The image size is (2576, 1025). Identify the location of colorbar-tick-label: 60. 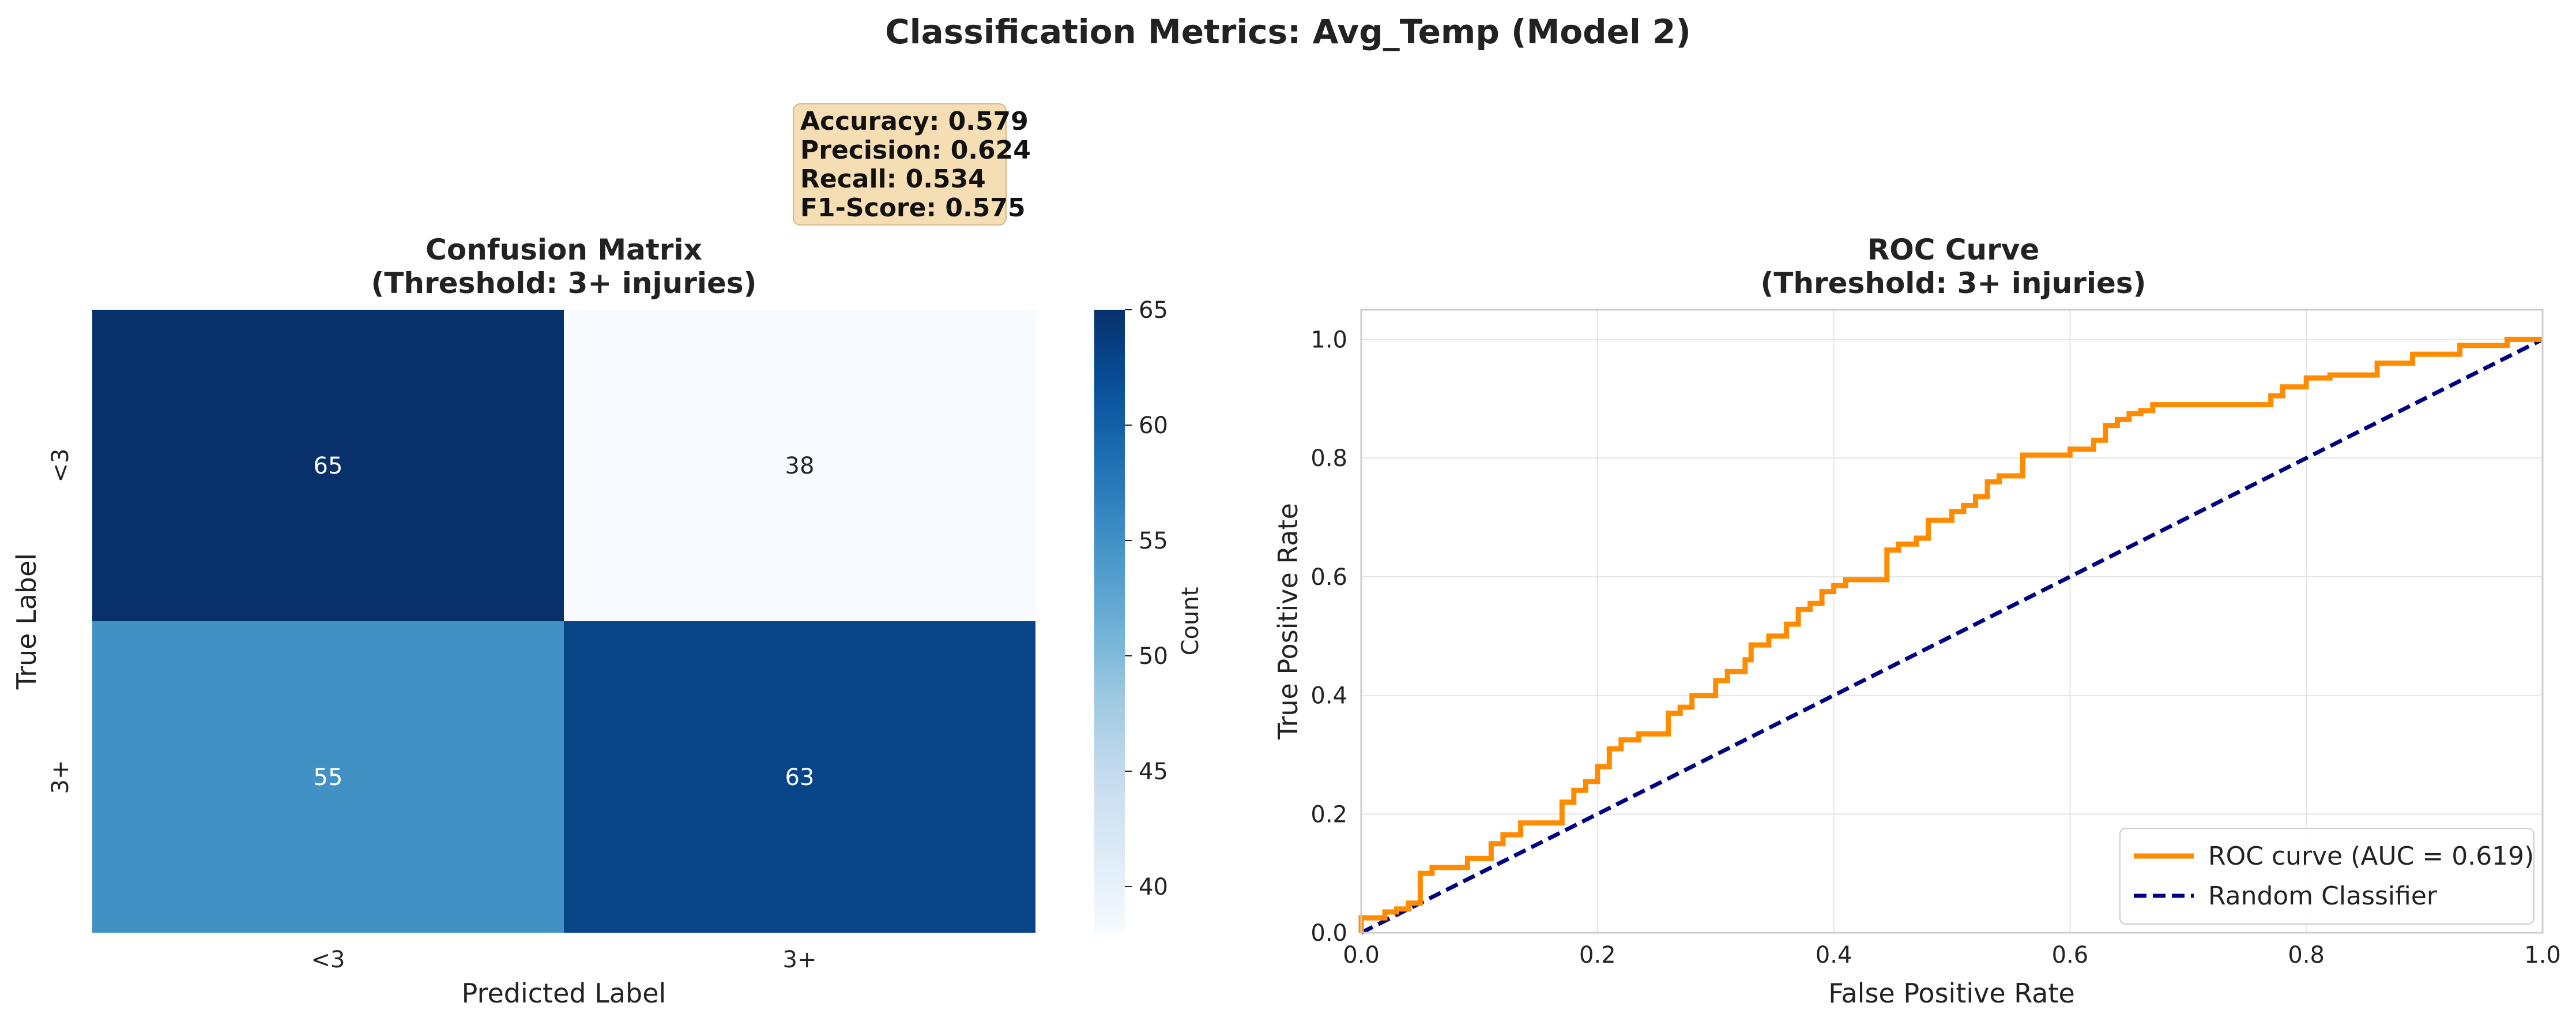
(1153, 425).